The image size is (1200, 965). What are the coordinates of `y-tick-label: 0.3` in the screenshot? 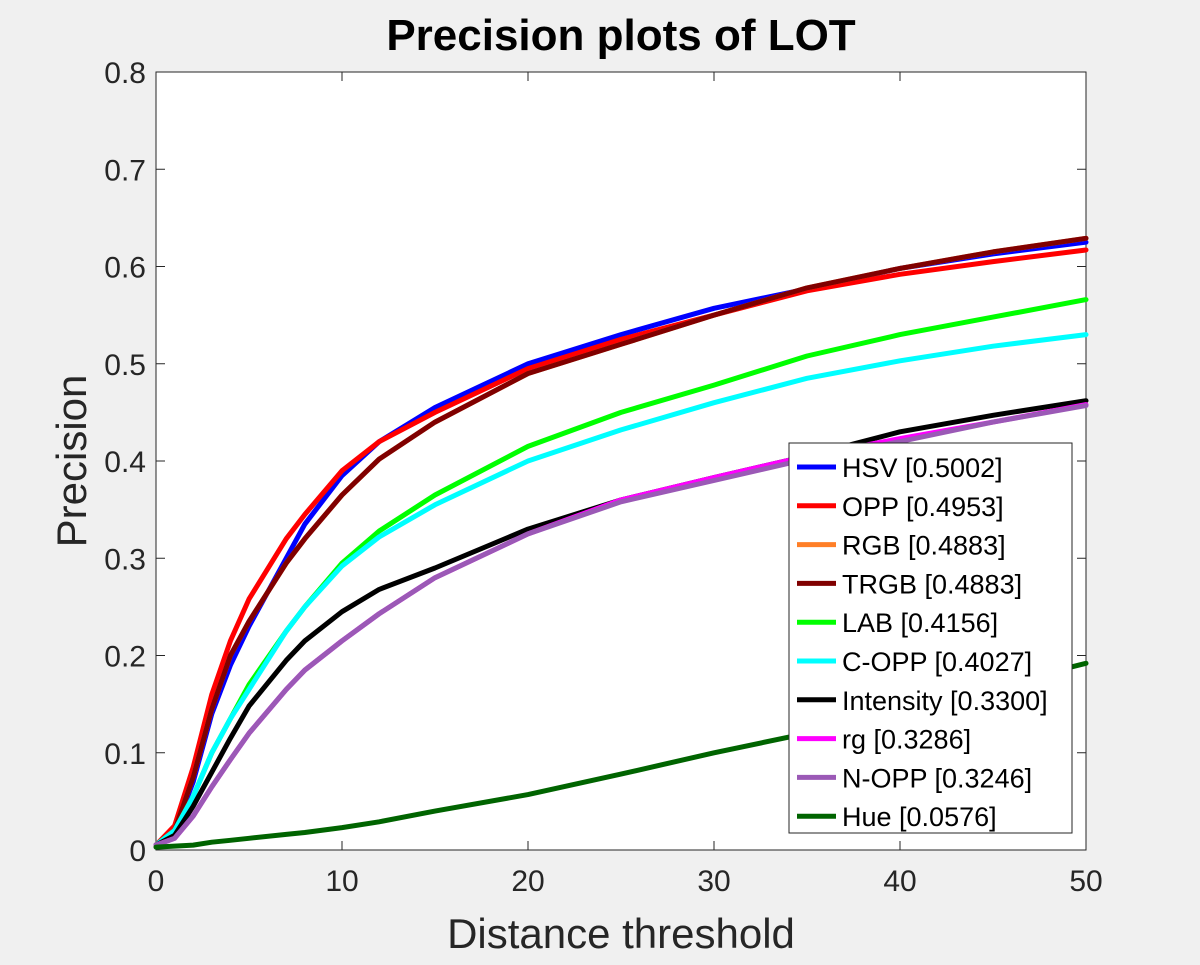 It's located at (125, 559).